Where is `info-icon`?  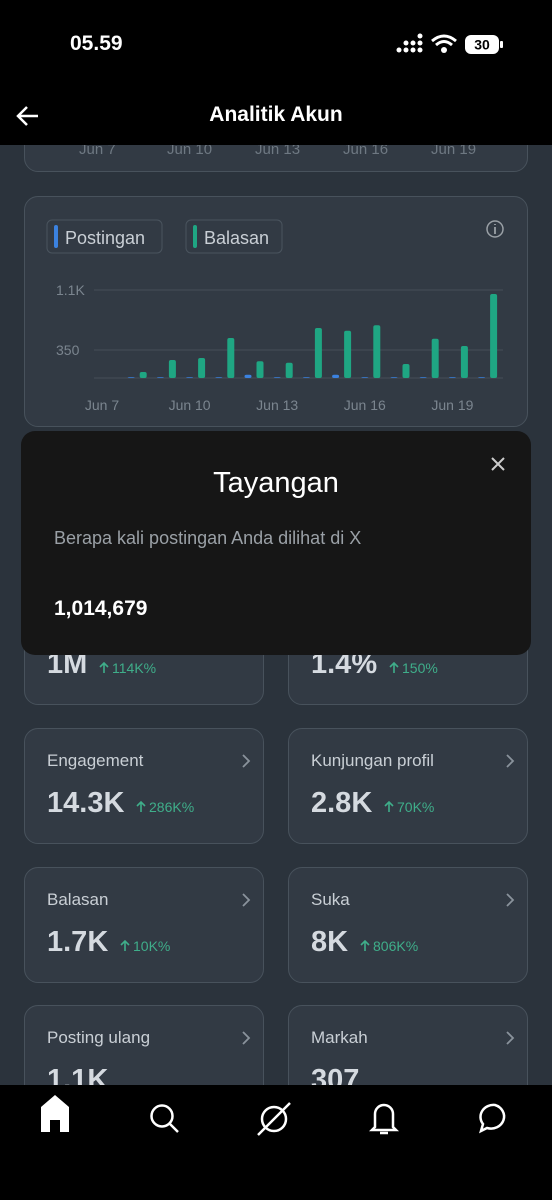
info-icon is located at coordinates (495, 229).